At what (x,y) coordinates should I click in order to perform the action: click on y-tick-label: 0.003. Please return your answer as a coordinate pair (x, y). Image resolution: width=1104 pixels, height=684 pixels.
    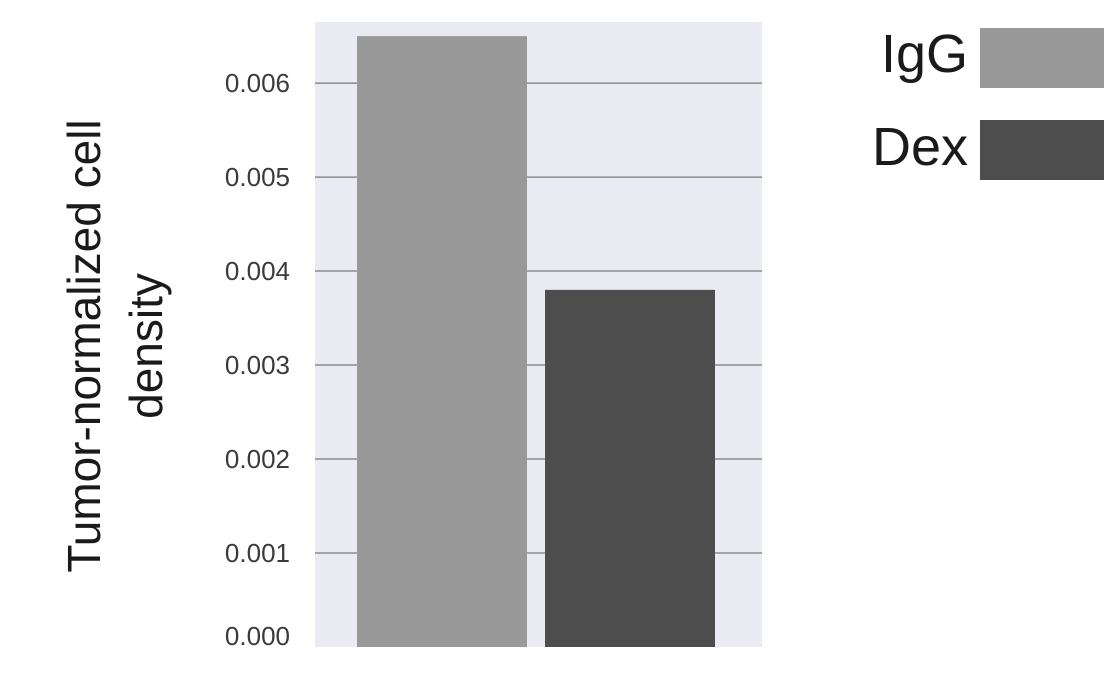
    Looking at the image, I should click on (257, 365).